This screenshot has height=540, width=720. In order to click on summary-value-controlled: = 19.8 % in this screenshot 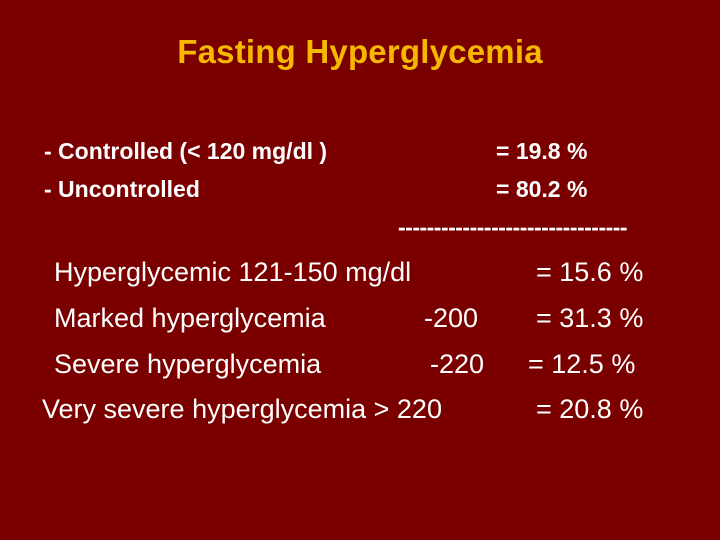, I will do `click(542, 151)`.